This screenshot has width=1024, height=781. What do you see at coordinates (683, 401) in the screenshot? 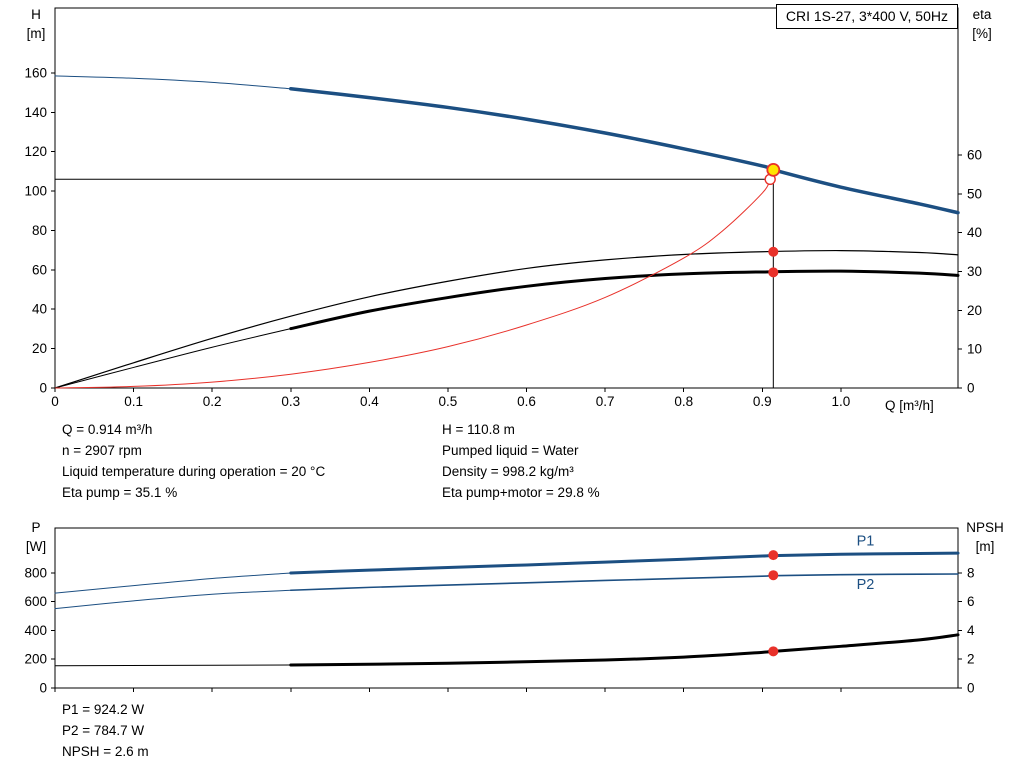
I see `x-tick-label: 0.8` at bounding box center [683, 401].